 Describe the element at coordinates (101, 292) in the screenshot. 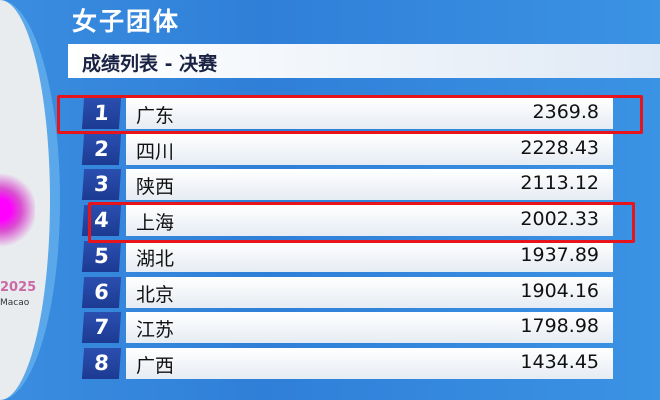

I see `rank-badge: 6` at that location.